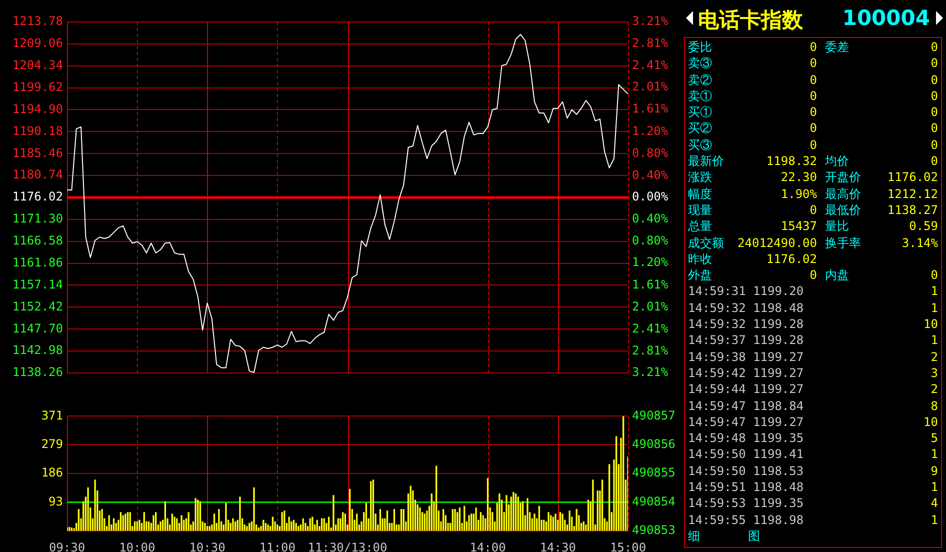 Image resolution: width=946 pixels, height=552 pixels. Describe the element at coordinates (813, 95) in the screenshot. I see `text: 卖① 0 0` at that location.